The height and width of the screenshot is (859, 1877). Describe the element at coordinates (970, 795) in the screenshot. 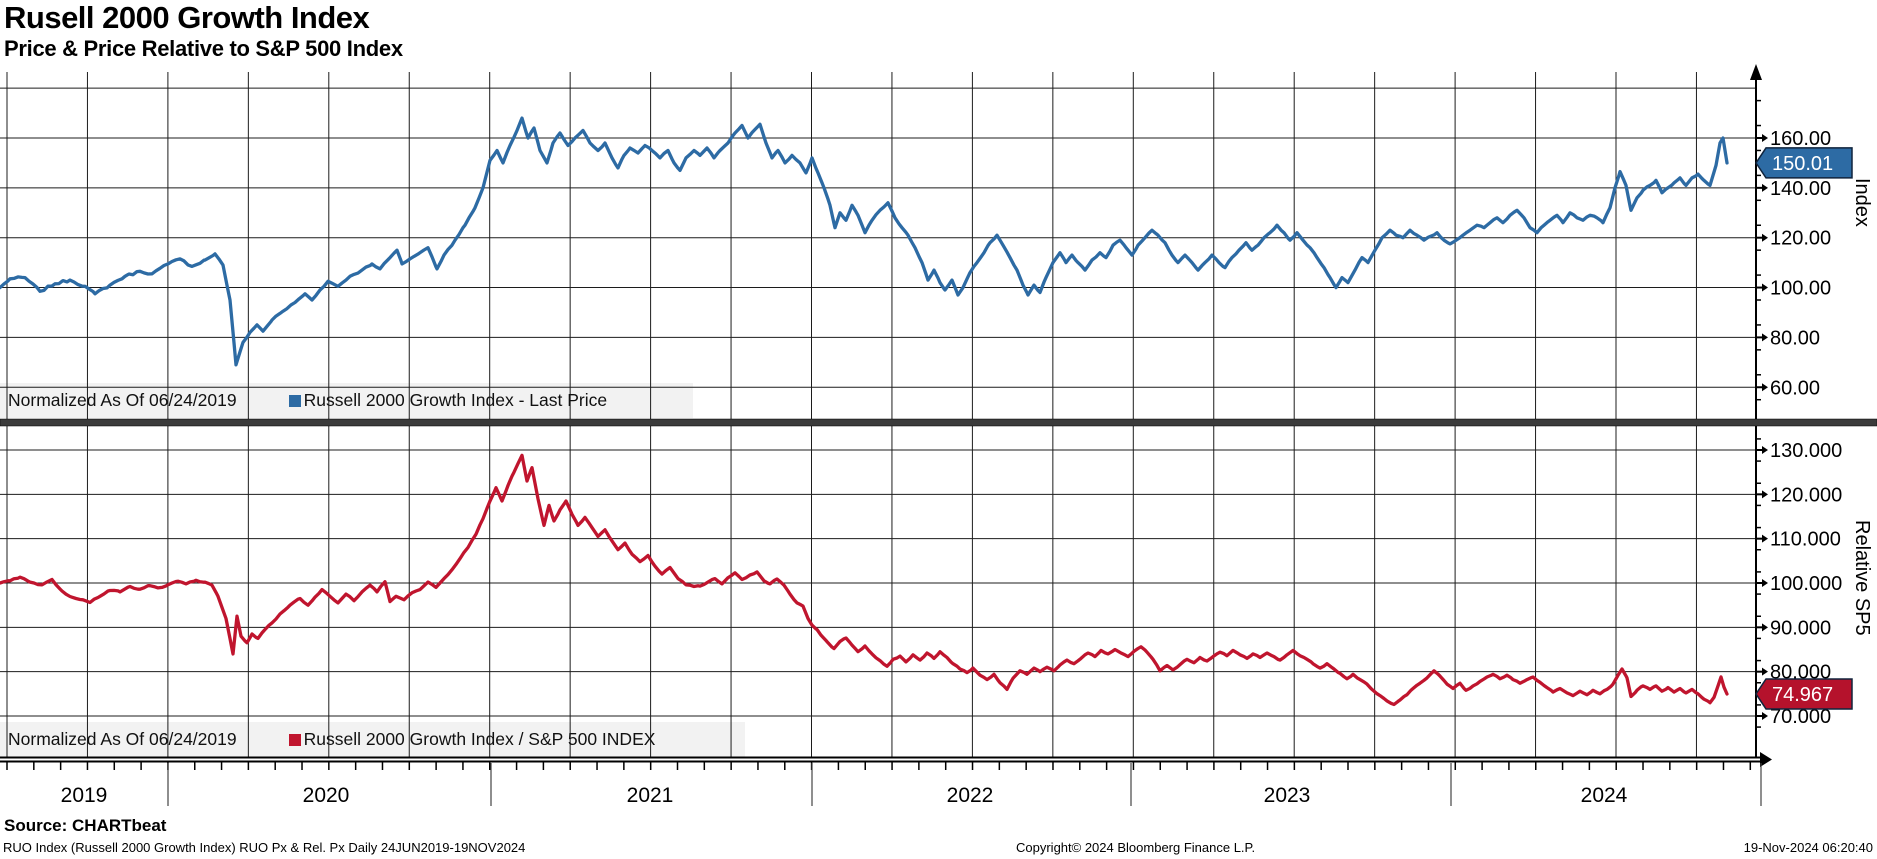

I see `year-label: 2022` at that location.